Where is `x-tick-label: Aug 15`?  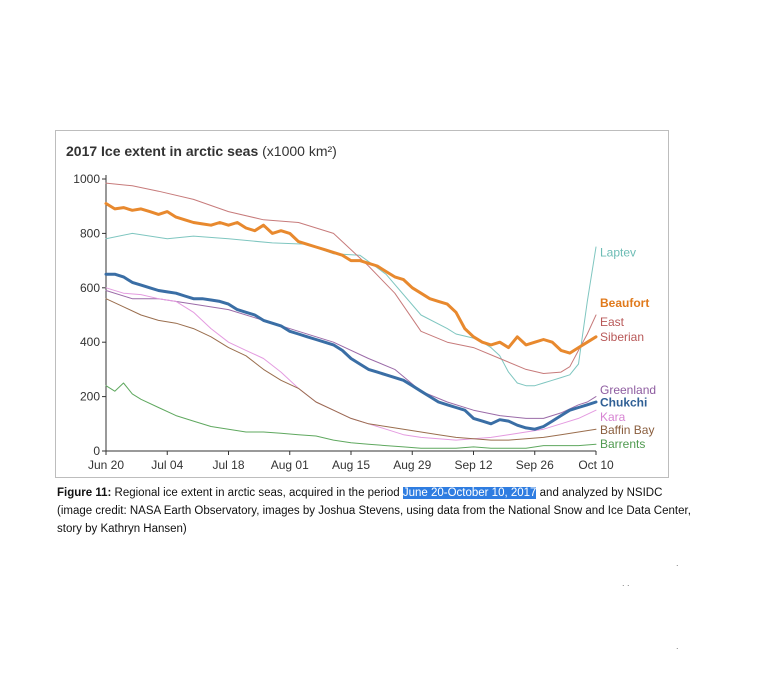 x-tick-label: Aug 15 is located at coordinates (351, 465).